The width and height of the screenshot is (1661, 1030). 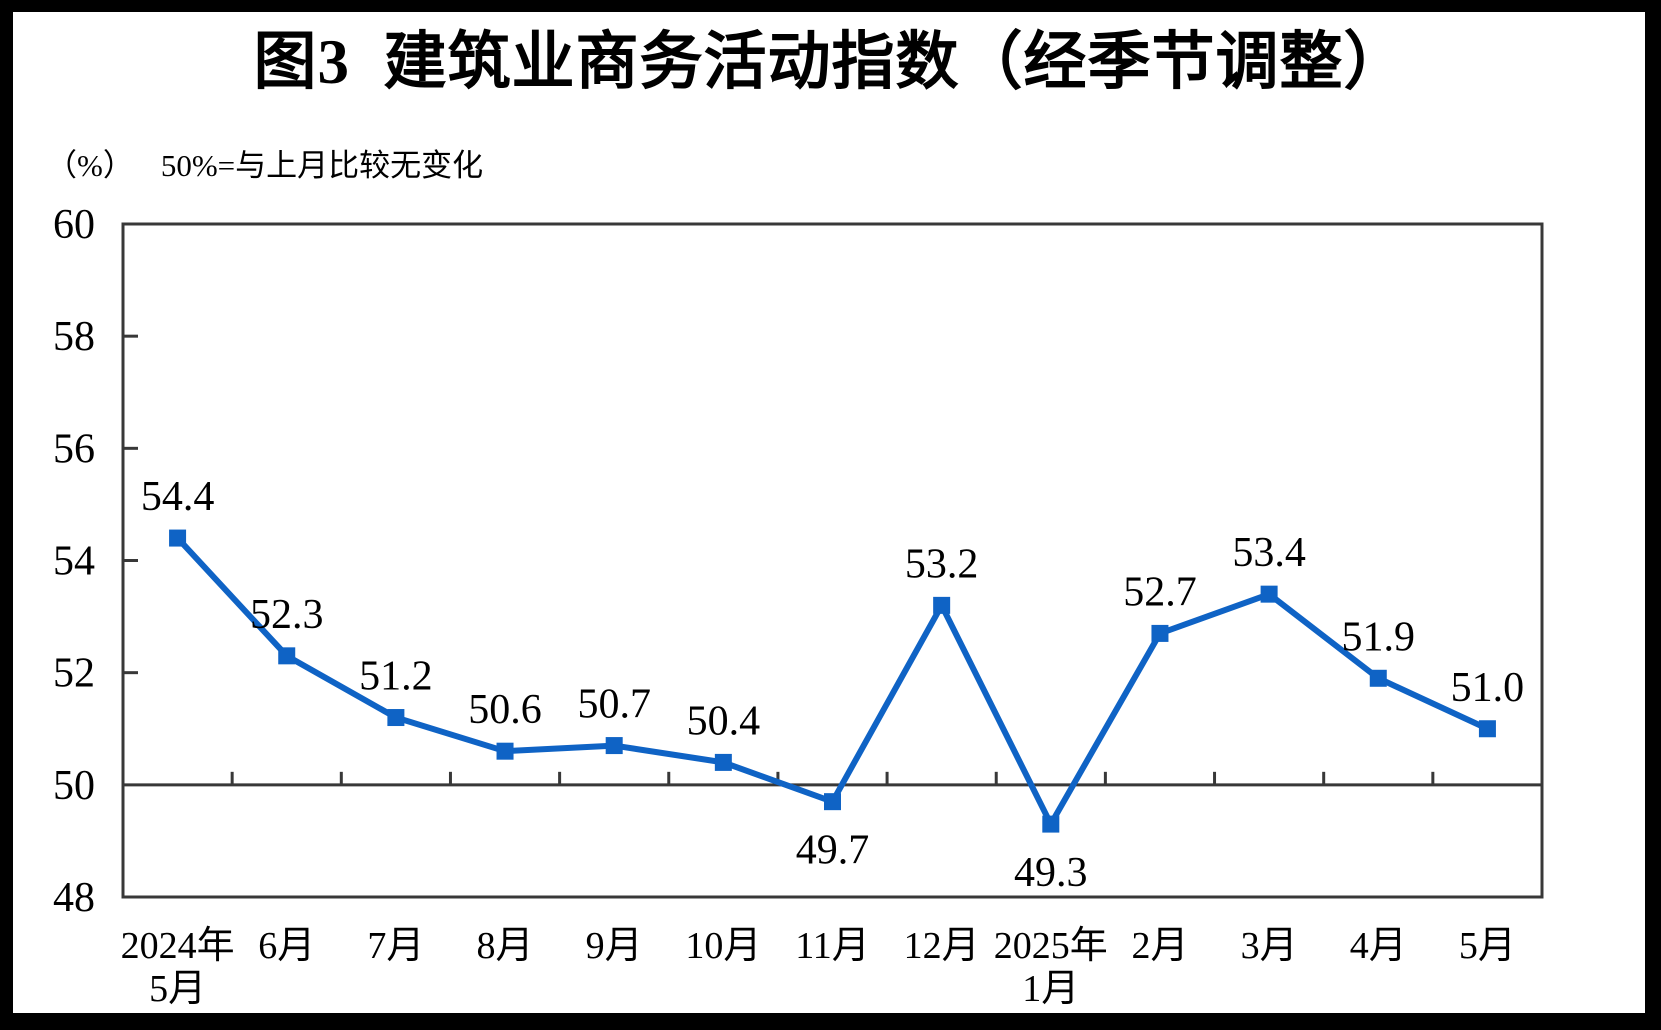 I want to click on x-axis-label: 2025年, so click(x=1051, y=946).